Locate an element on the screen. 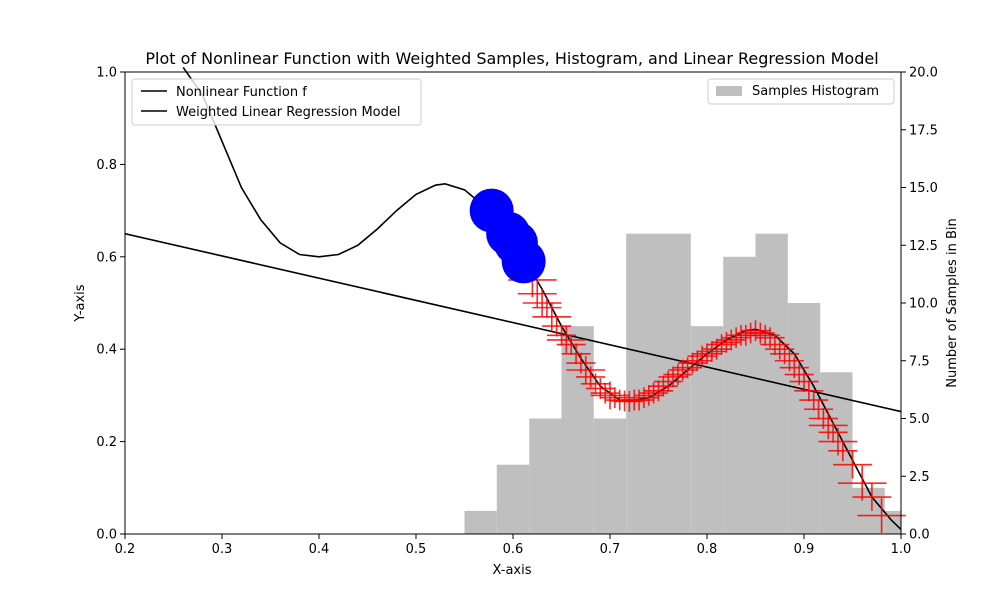 The image size is (1000, 600). y-tick-label: 0.6 is located at coordinates (106, 257).